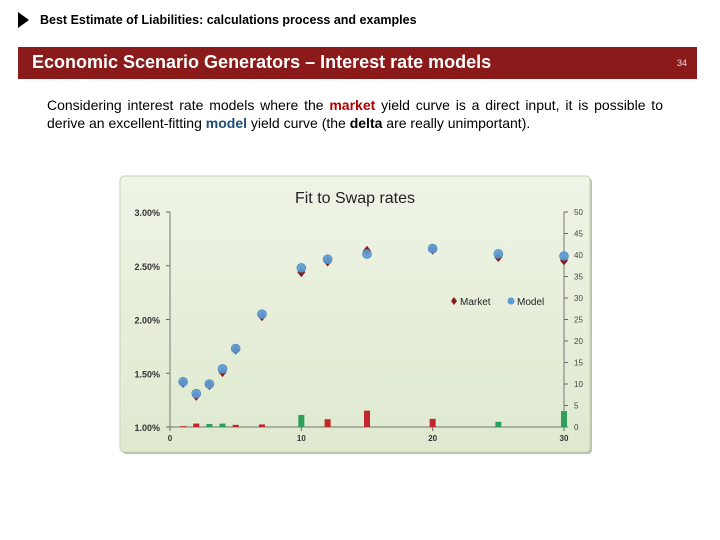 The height and width of the screenshot is (540, 720). What do you see at coordinates (578, 255) in the screenshot?
I see `y-right-tick-label: 40` at bounding box center [578, 255].